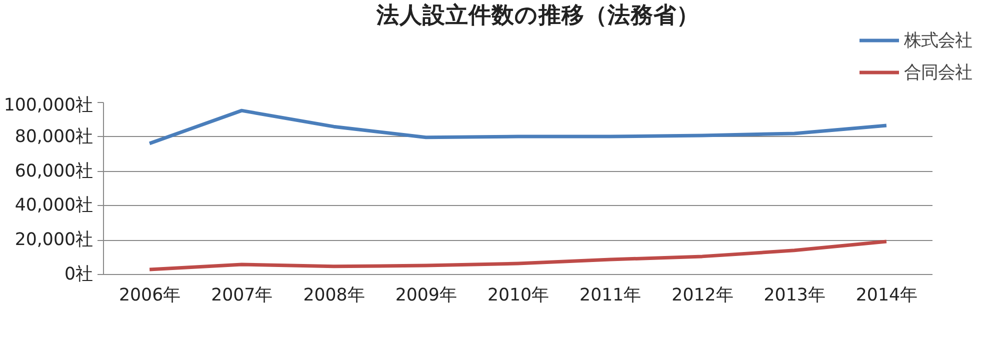 The width and height of the screenshot is (996, 343). Describe the element at coordinates (53, 206) in the screenshot. I see `y-tick-label: 40,000社` at that location.